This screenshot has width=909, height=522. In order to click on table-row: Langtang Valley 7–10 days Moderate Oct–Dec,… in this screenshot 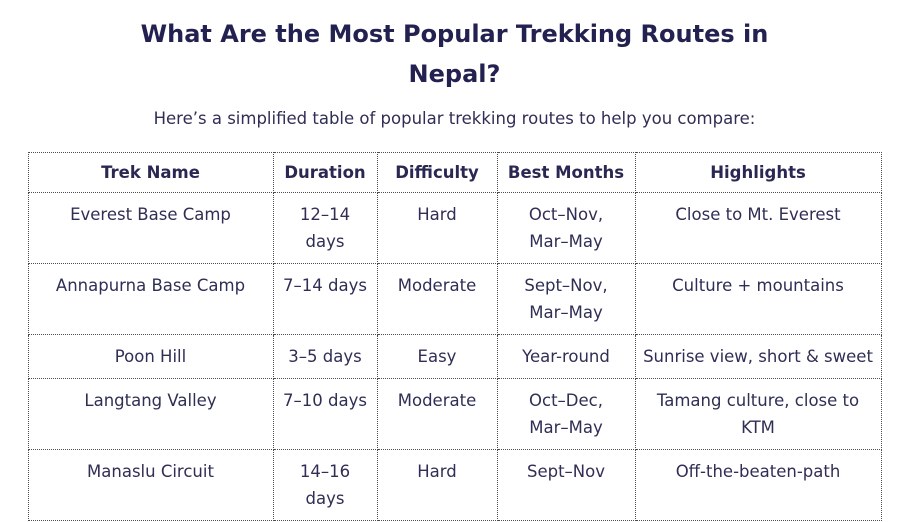, I will do `click(454, 414)`.